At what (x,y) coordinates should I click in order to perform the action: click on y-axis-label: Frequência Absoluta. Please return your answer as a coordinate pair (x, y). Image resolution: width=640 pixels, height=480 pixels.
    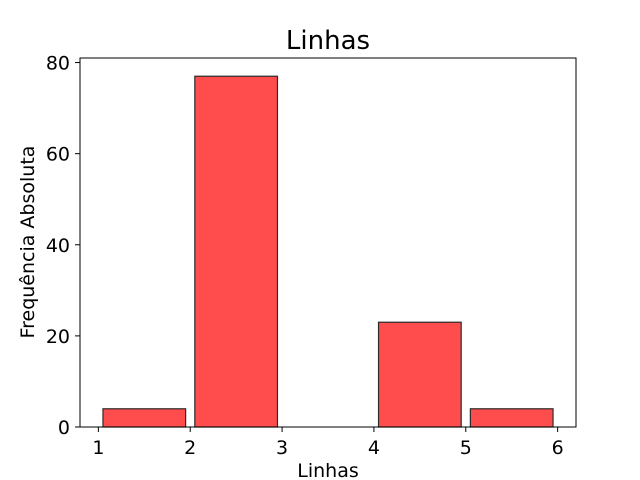
    Looking at the image, I should click on (28, 242).